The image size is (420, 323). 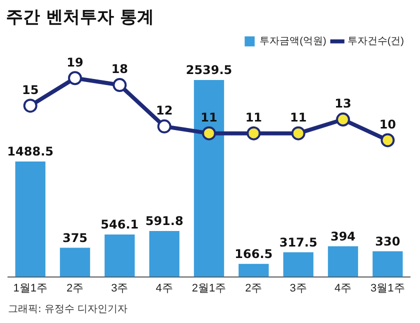 What do you see at coordinates (75, 62) in the screenshot?
I see `data-label: 19` at bounding box center [75, 62].